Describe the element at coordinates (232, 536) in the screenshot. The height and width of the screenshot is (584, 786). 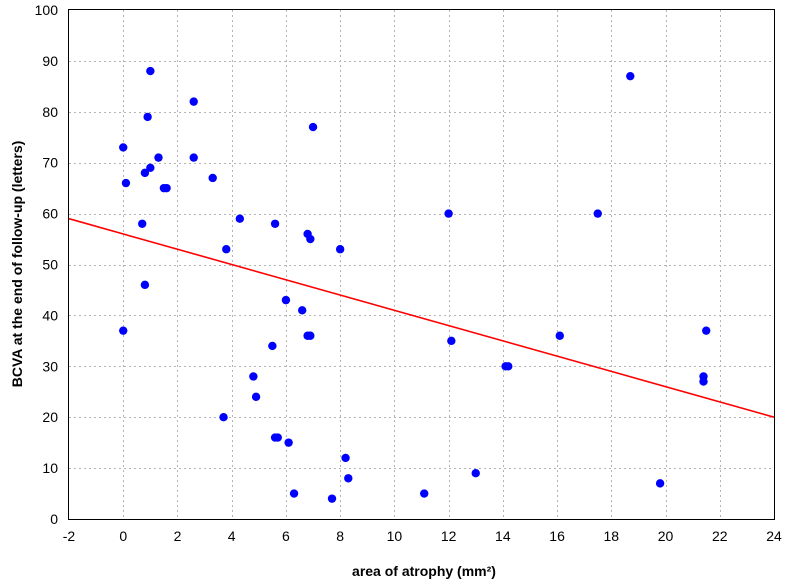
I see `x-tick-label: 4` at that location.